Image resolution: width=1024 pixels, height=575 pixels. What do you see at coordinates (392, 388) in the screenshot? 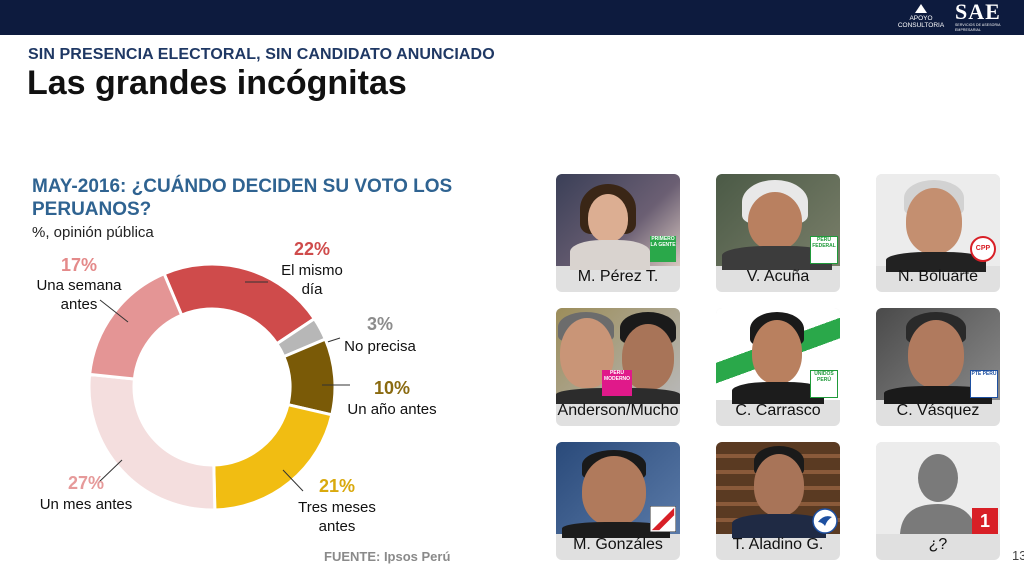
I see `slice-percent-label: 10%` at bounding box center [392, 388].